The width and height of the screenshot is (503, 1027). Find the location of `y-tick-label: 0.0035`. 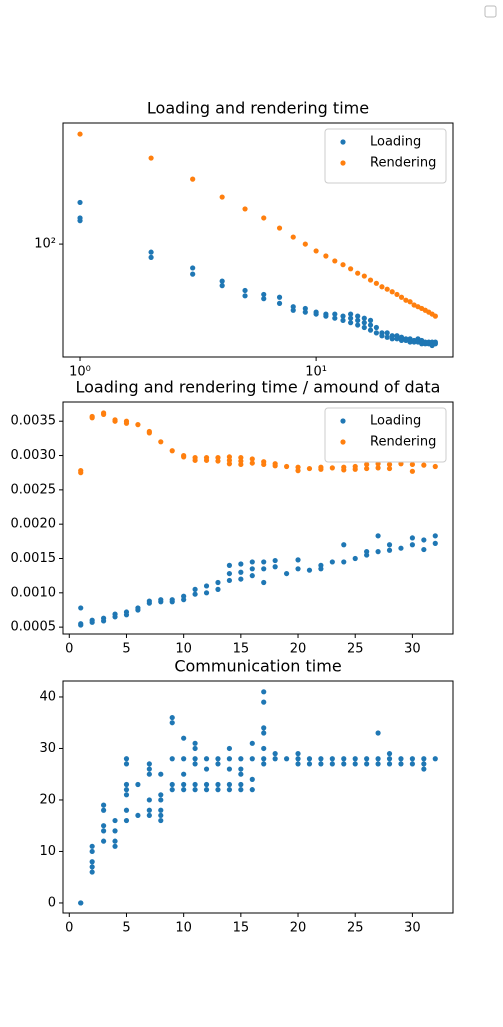

y-tick-label: 0.0035 is located at coordinates (34, 421).